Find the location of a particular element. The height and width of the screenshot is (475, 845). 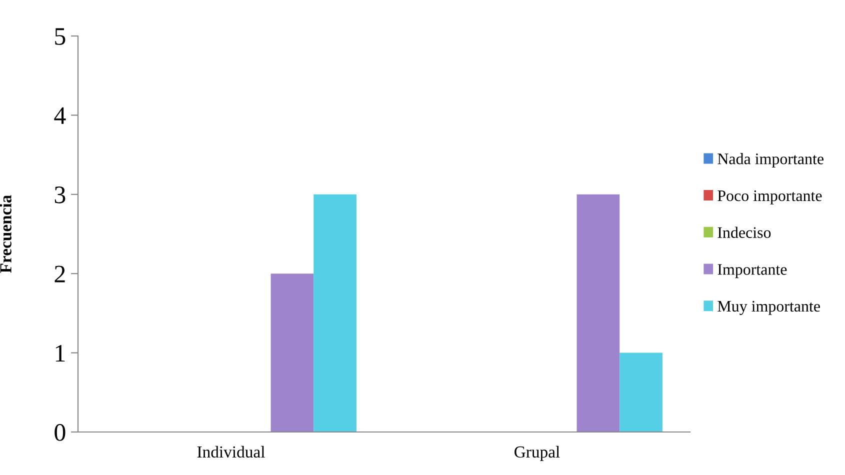

y-tick-label: 3 is located at coordinates (60, 195).